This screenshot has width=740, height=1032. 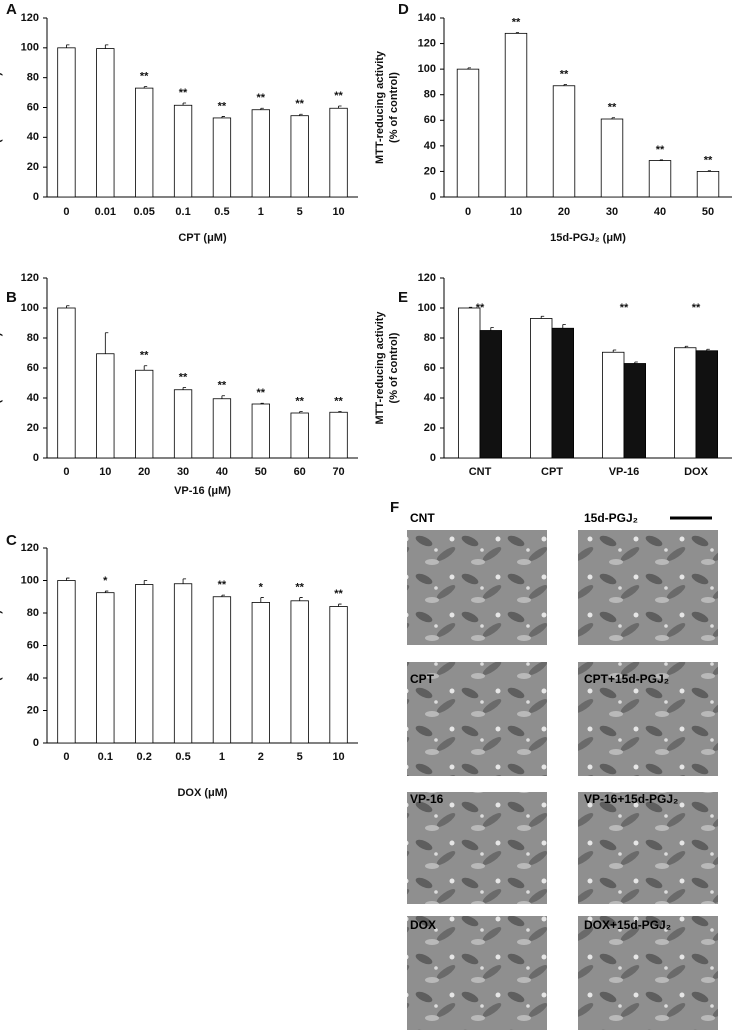 I want to click on y-axis-title: (% of control), so click(x=394, y=107).